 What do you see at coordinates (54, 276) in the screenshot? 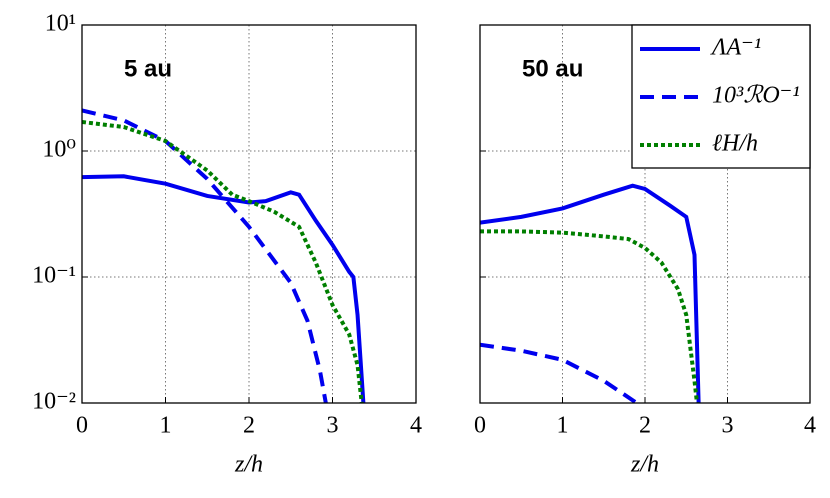
I see `y-tick-label: 10⁻¹` at bounding box center [54, 276].